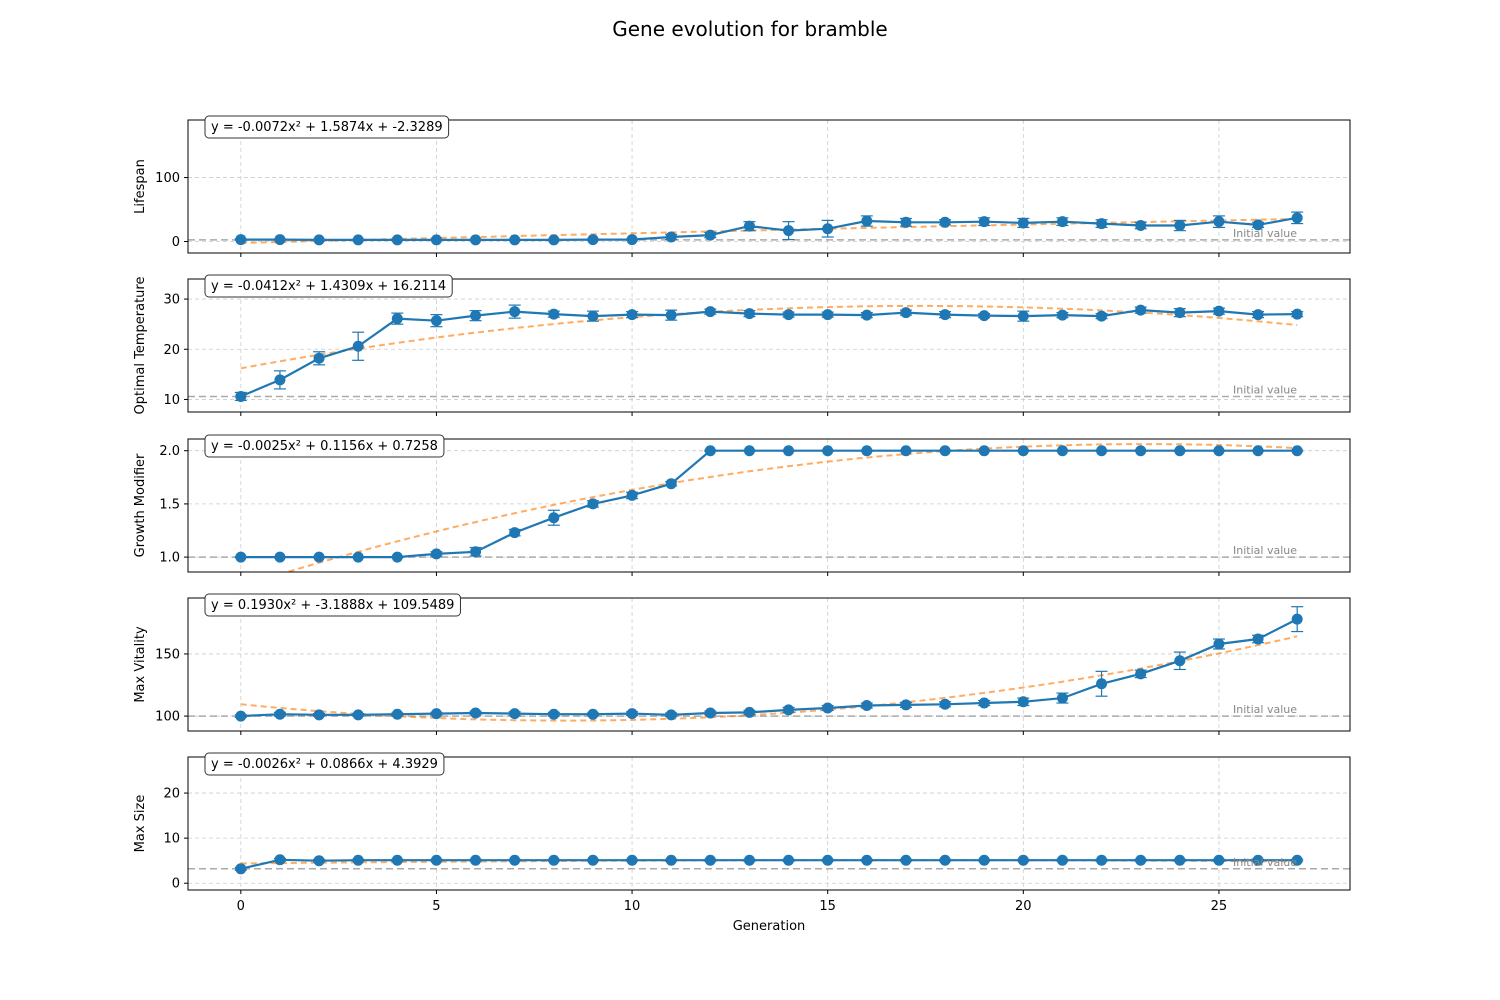 The width and height of the screenshot is (1500, 1000). I want to click on x-tick-label: 0, so click(241, 906).